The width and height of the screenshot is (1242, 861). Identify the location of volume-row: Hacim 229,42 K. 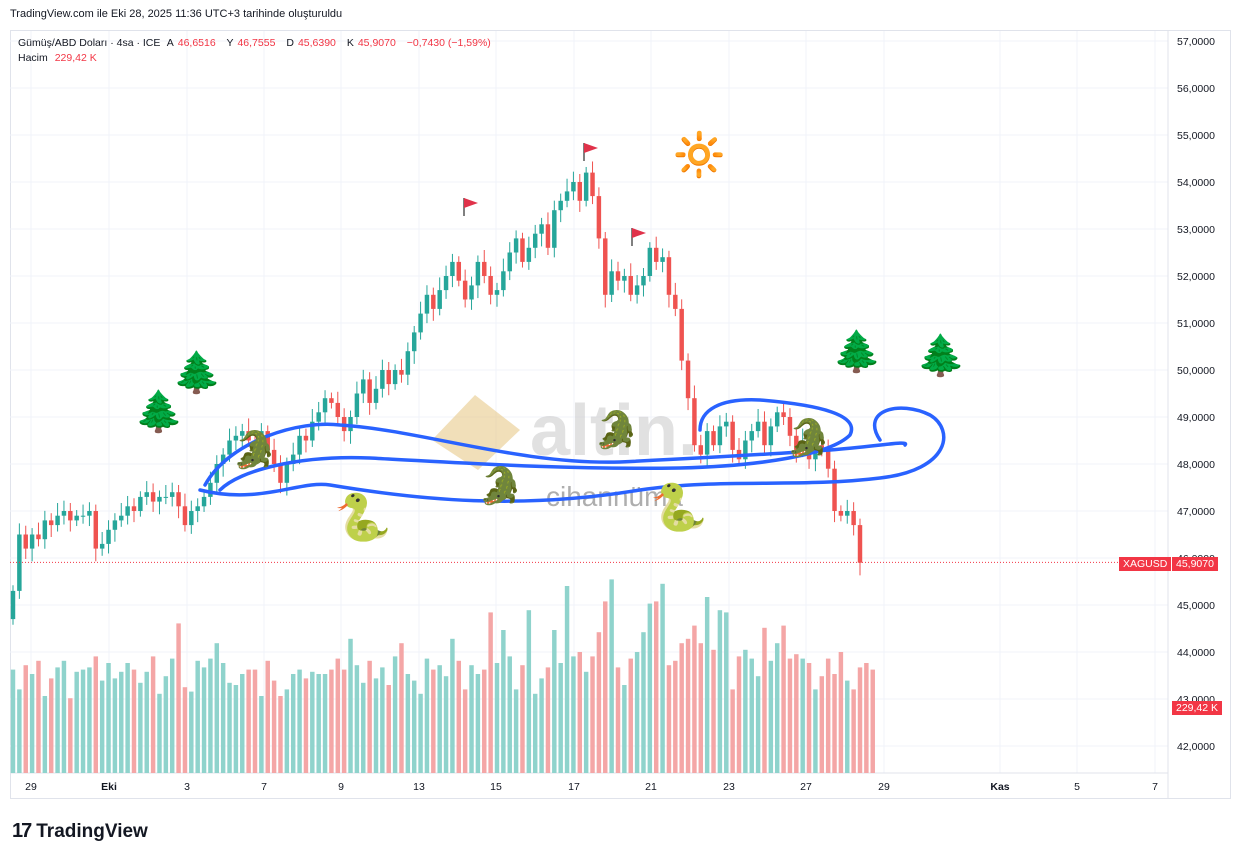
(256, 58).